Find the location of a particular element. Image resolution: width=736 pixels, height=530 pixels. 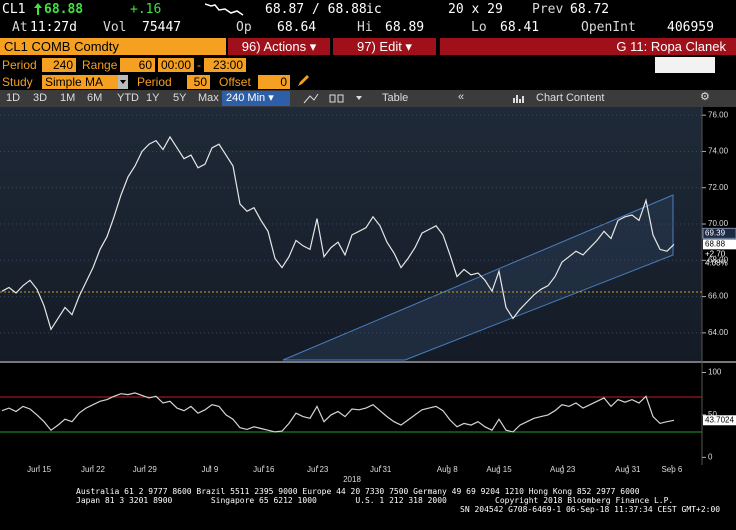

chart-content-button: Chart Content is located at coordinates (570, 98).